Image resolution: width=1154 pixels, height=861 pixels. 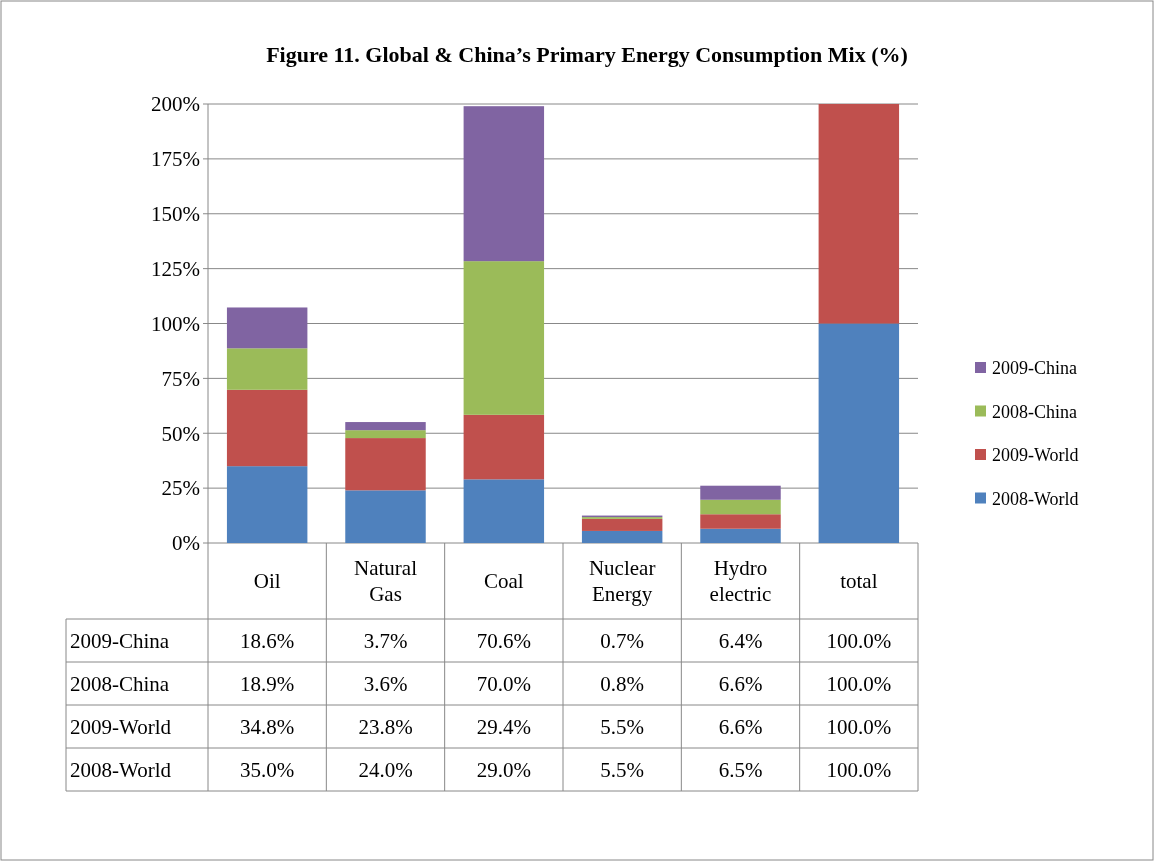 What do you see at coordinates (385, 726) in the screenshot?
I see `data-label: 23.8%` at bounding box center [385, 726].